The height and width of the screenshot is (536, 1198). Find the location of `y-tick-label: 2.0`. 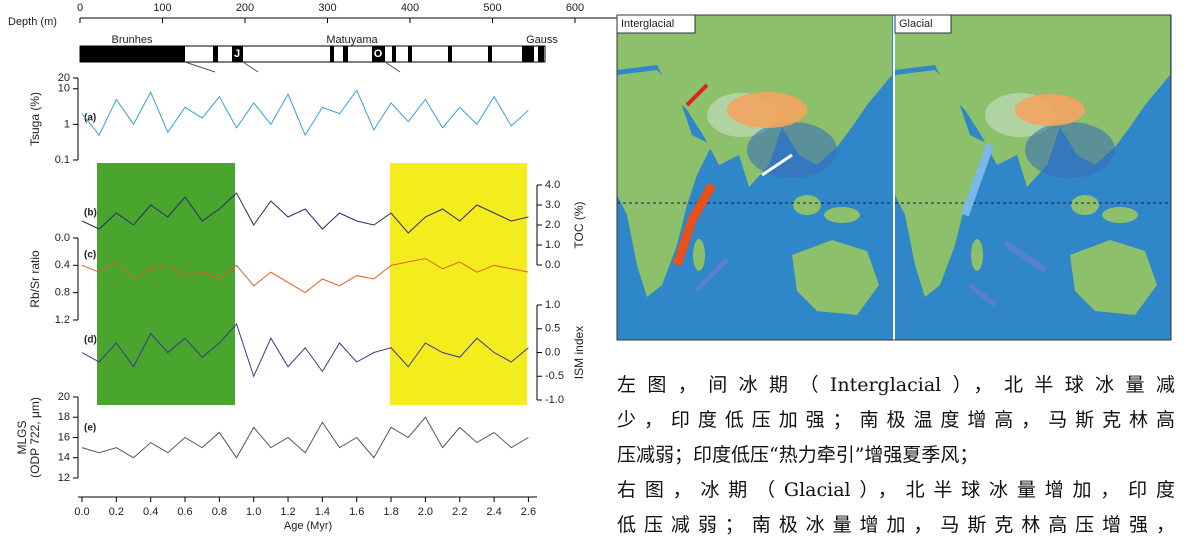

y-tick-label: 2.0 is located at coordinates (552, 225).